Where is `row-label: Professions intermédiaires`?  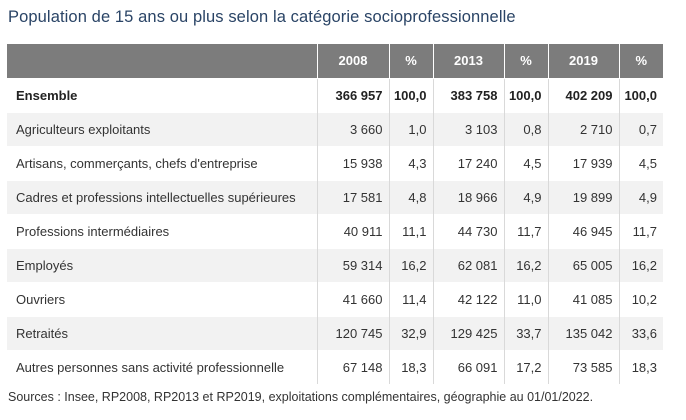 row-label: Professions intermédiaires is located at coordinates (162, 230).